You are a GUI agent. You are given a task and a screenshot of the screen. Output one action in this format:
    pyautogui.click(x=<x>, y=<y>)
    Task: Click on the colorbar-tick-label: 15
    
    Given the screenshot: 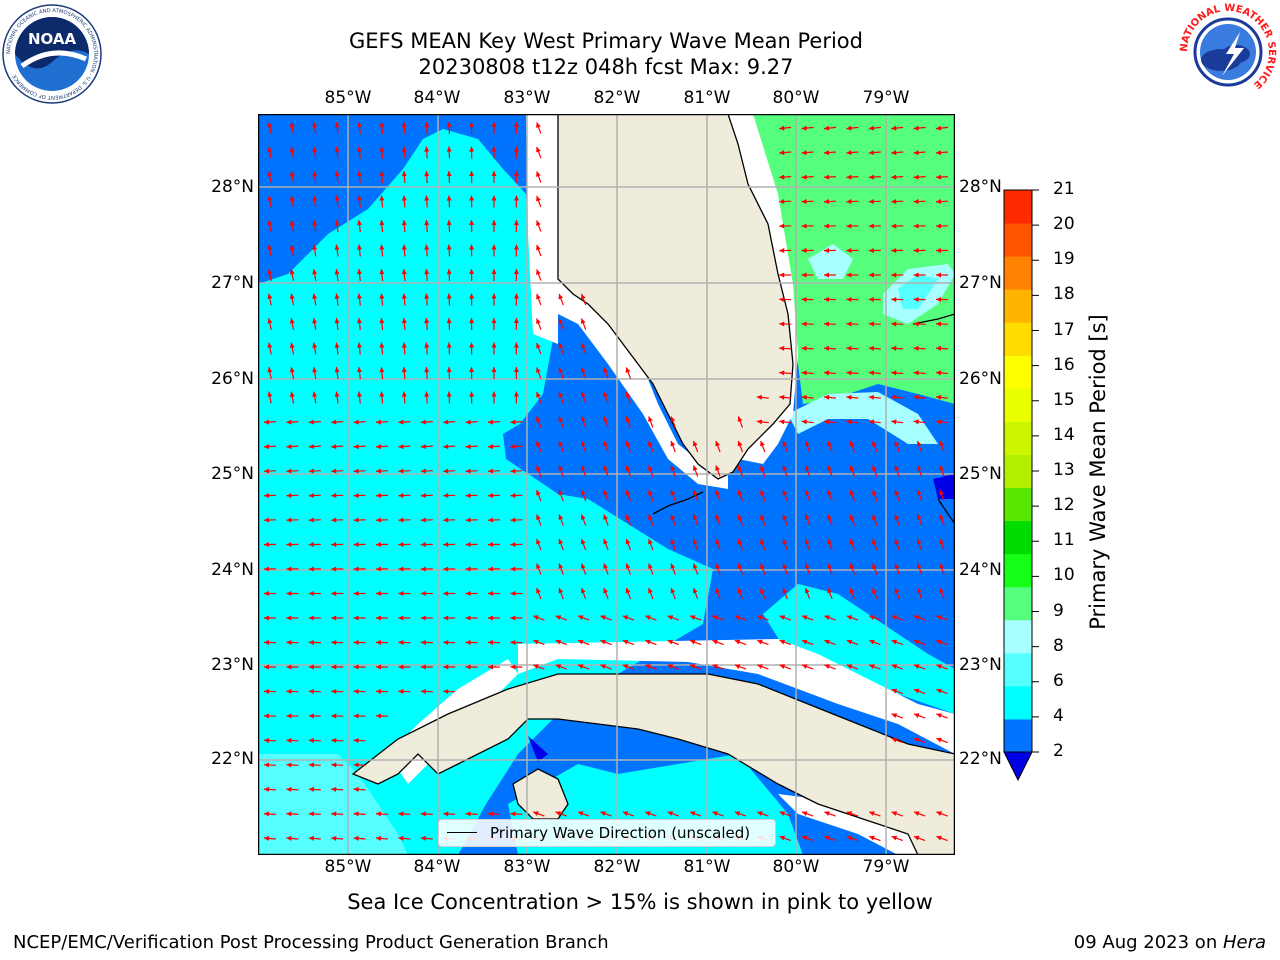 What is the action you would take?
    pyautogui.click(x=1064, y=399)
    